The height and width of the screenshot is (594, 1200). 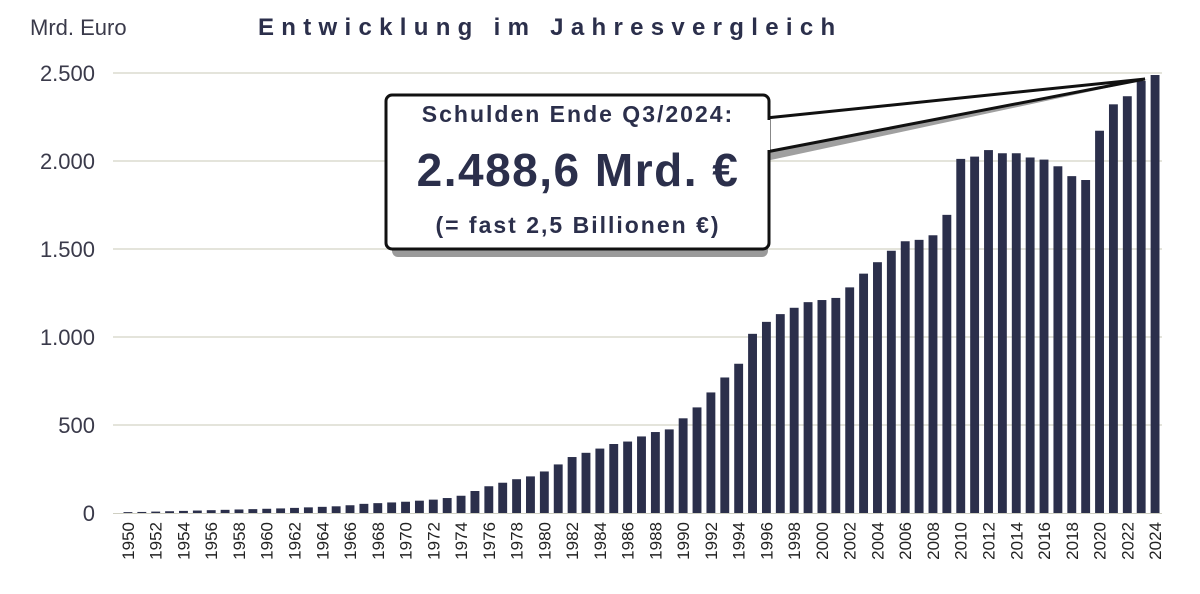 I want to click on x-tick-label: 1970, so click(x=406, y=541).